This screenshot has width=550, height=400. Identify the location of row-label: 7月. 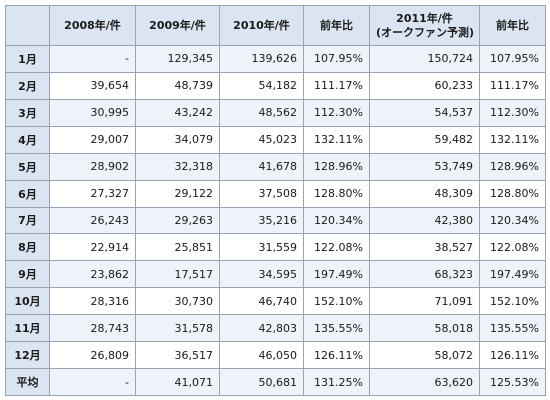
(27, 220).